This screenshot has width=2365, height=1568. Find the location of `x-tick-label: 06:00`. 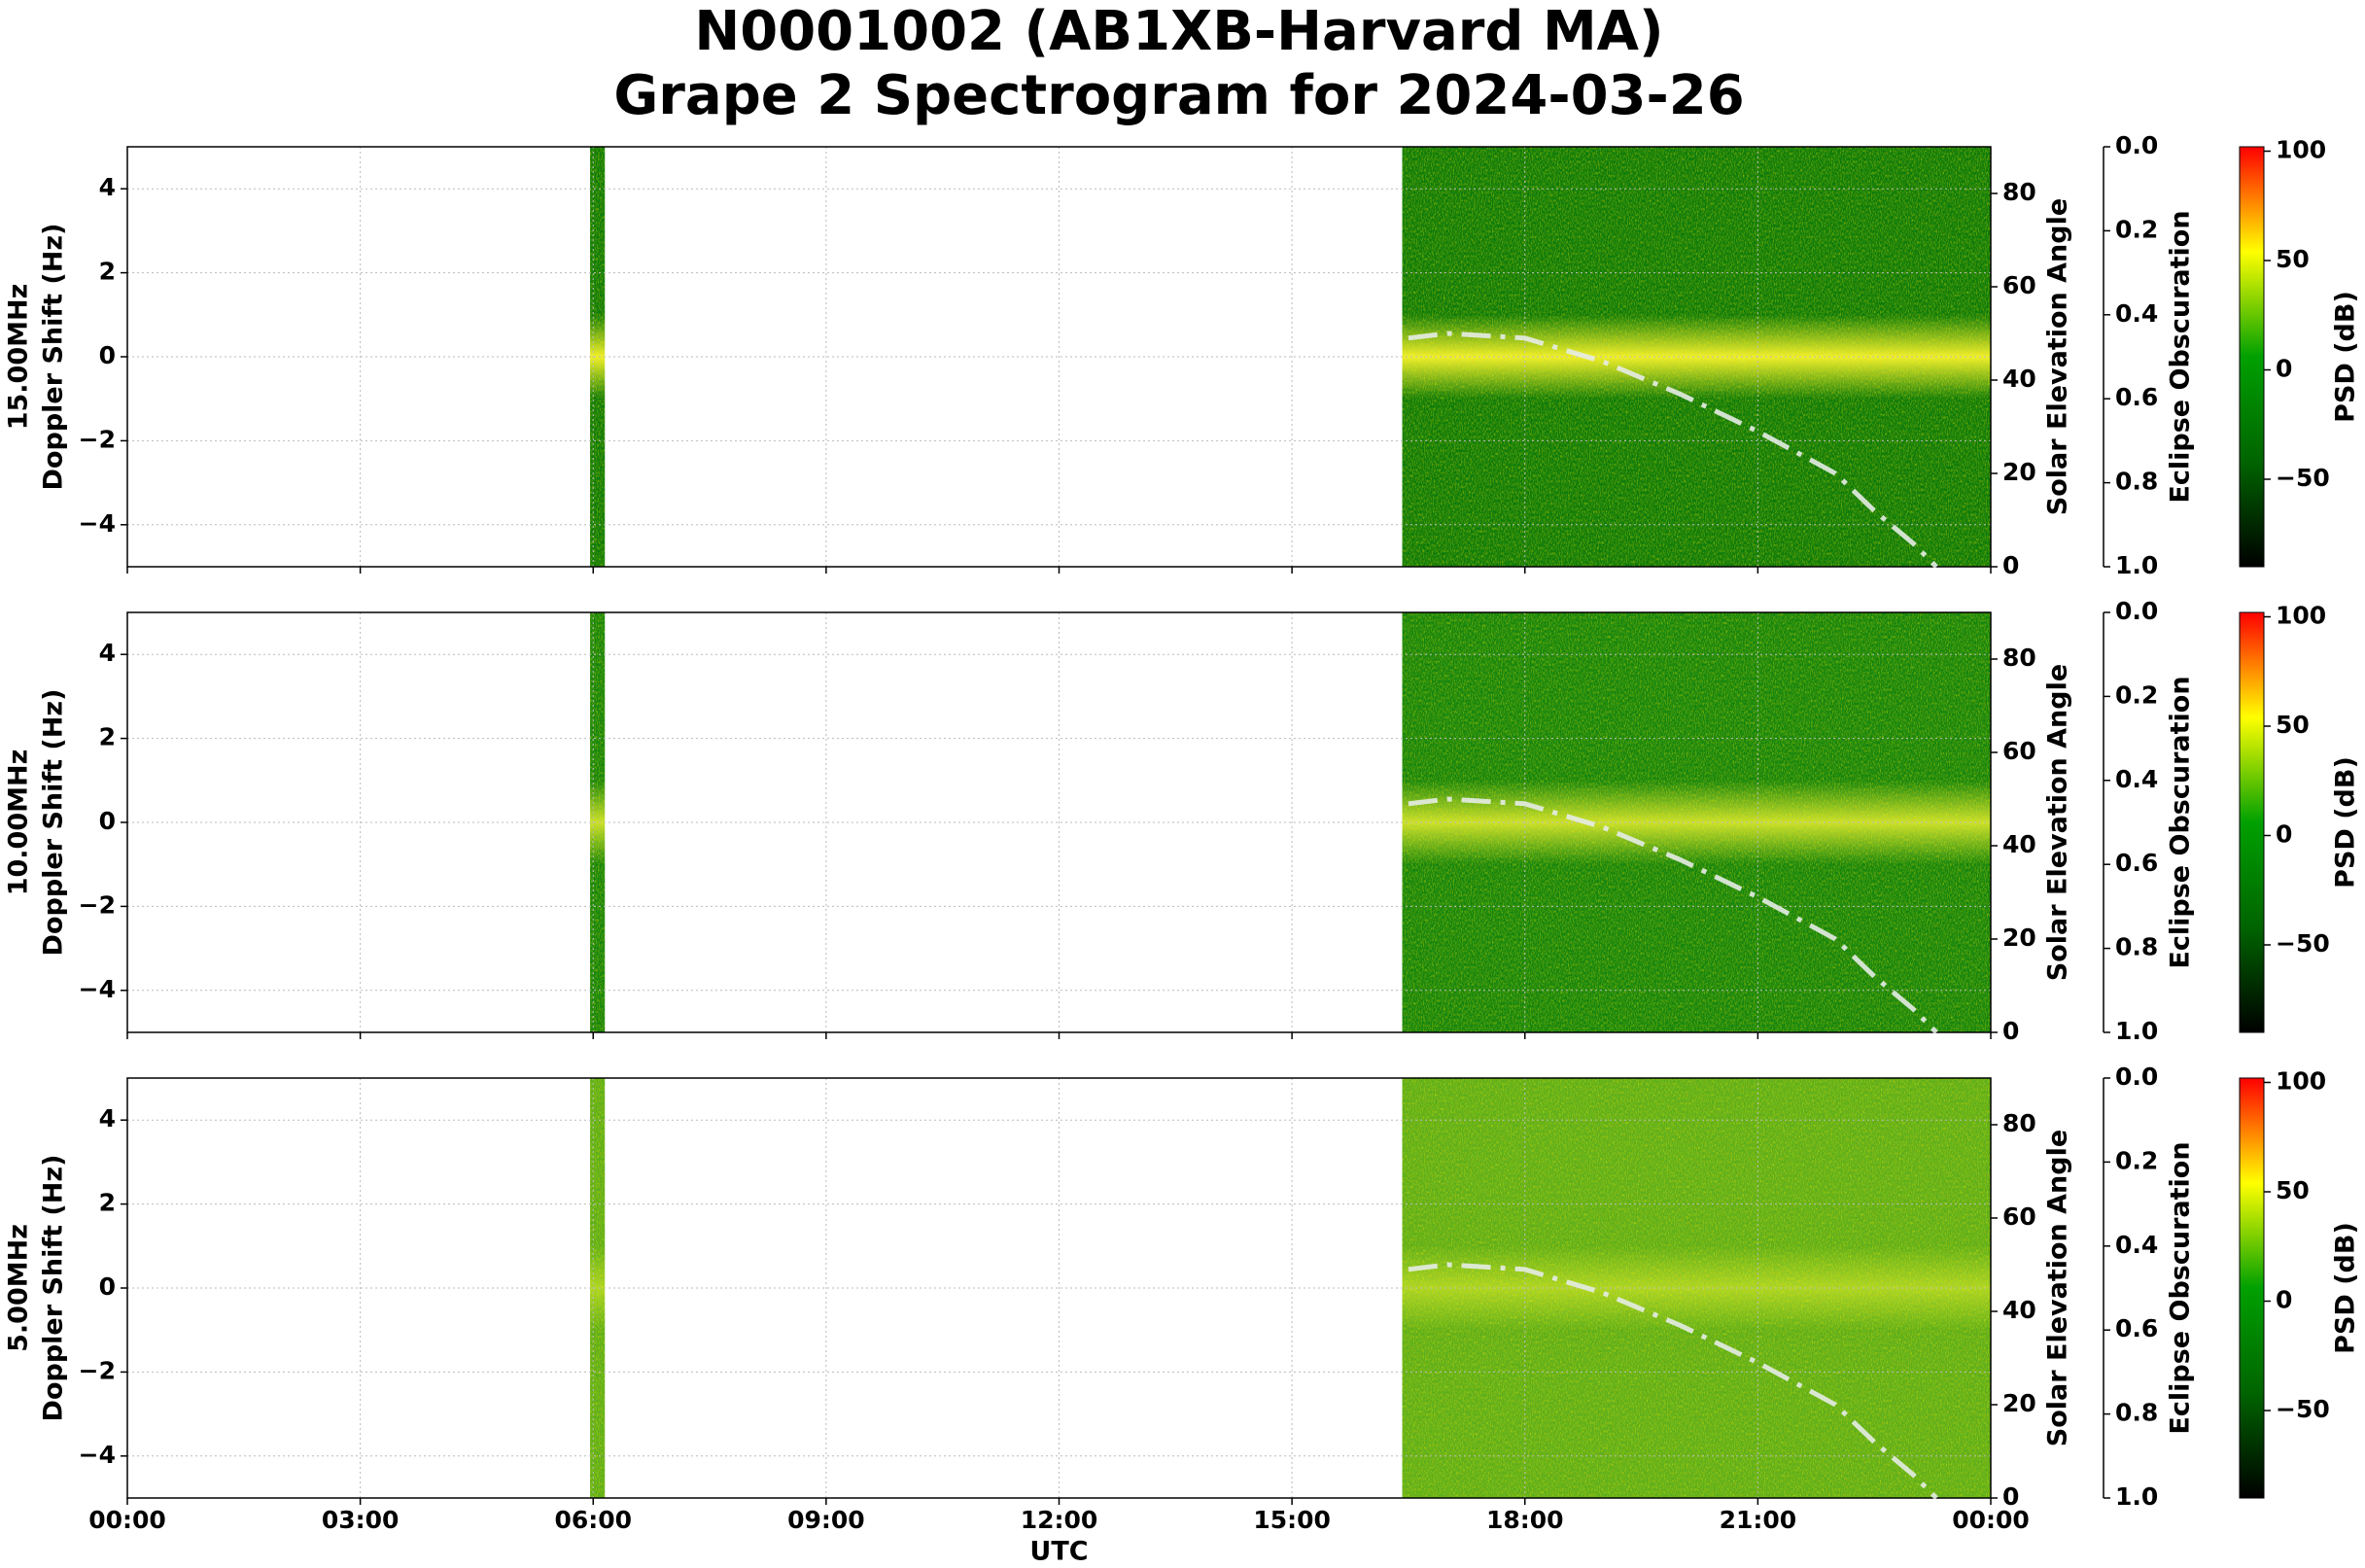

x-tick-label: 06:00 is located at coordinates (593, 1520).